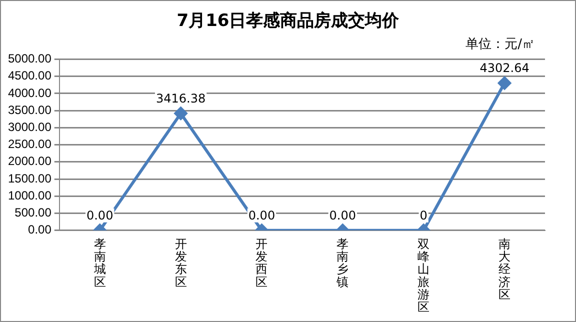 The width and height of the screenshot is (576, 322). I want to click on chart-title: 7月16日孝感商品房成交均价, so click(288, 21).